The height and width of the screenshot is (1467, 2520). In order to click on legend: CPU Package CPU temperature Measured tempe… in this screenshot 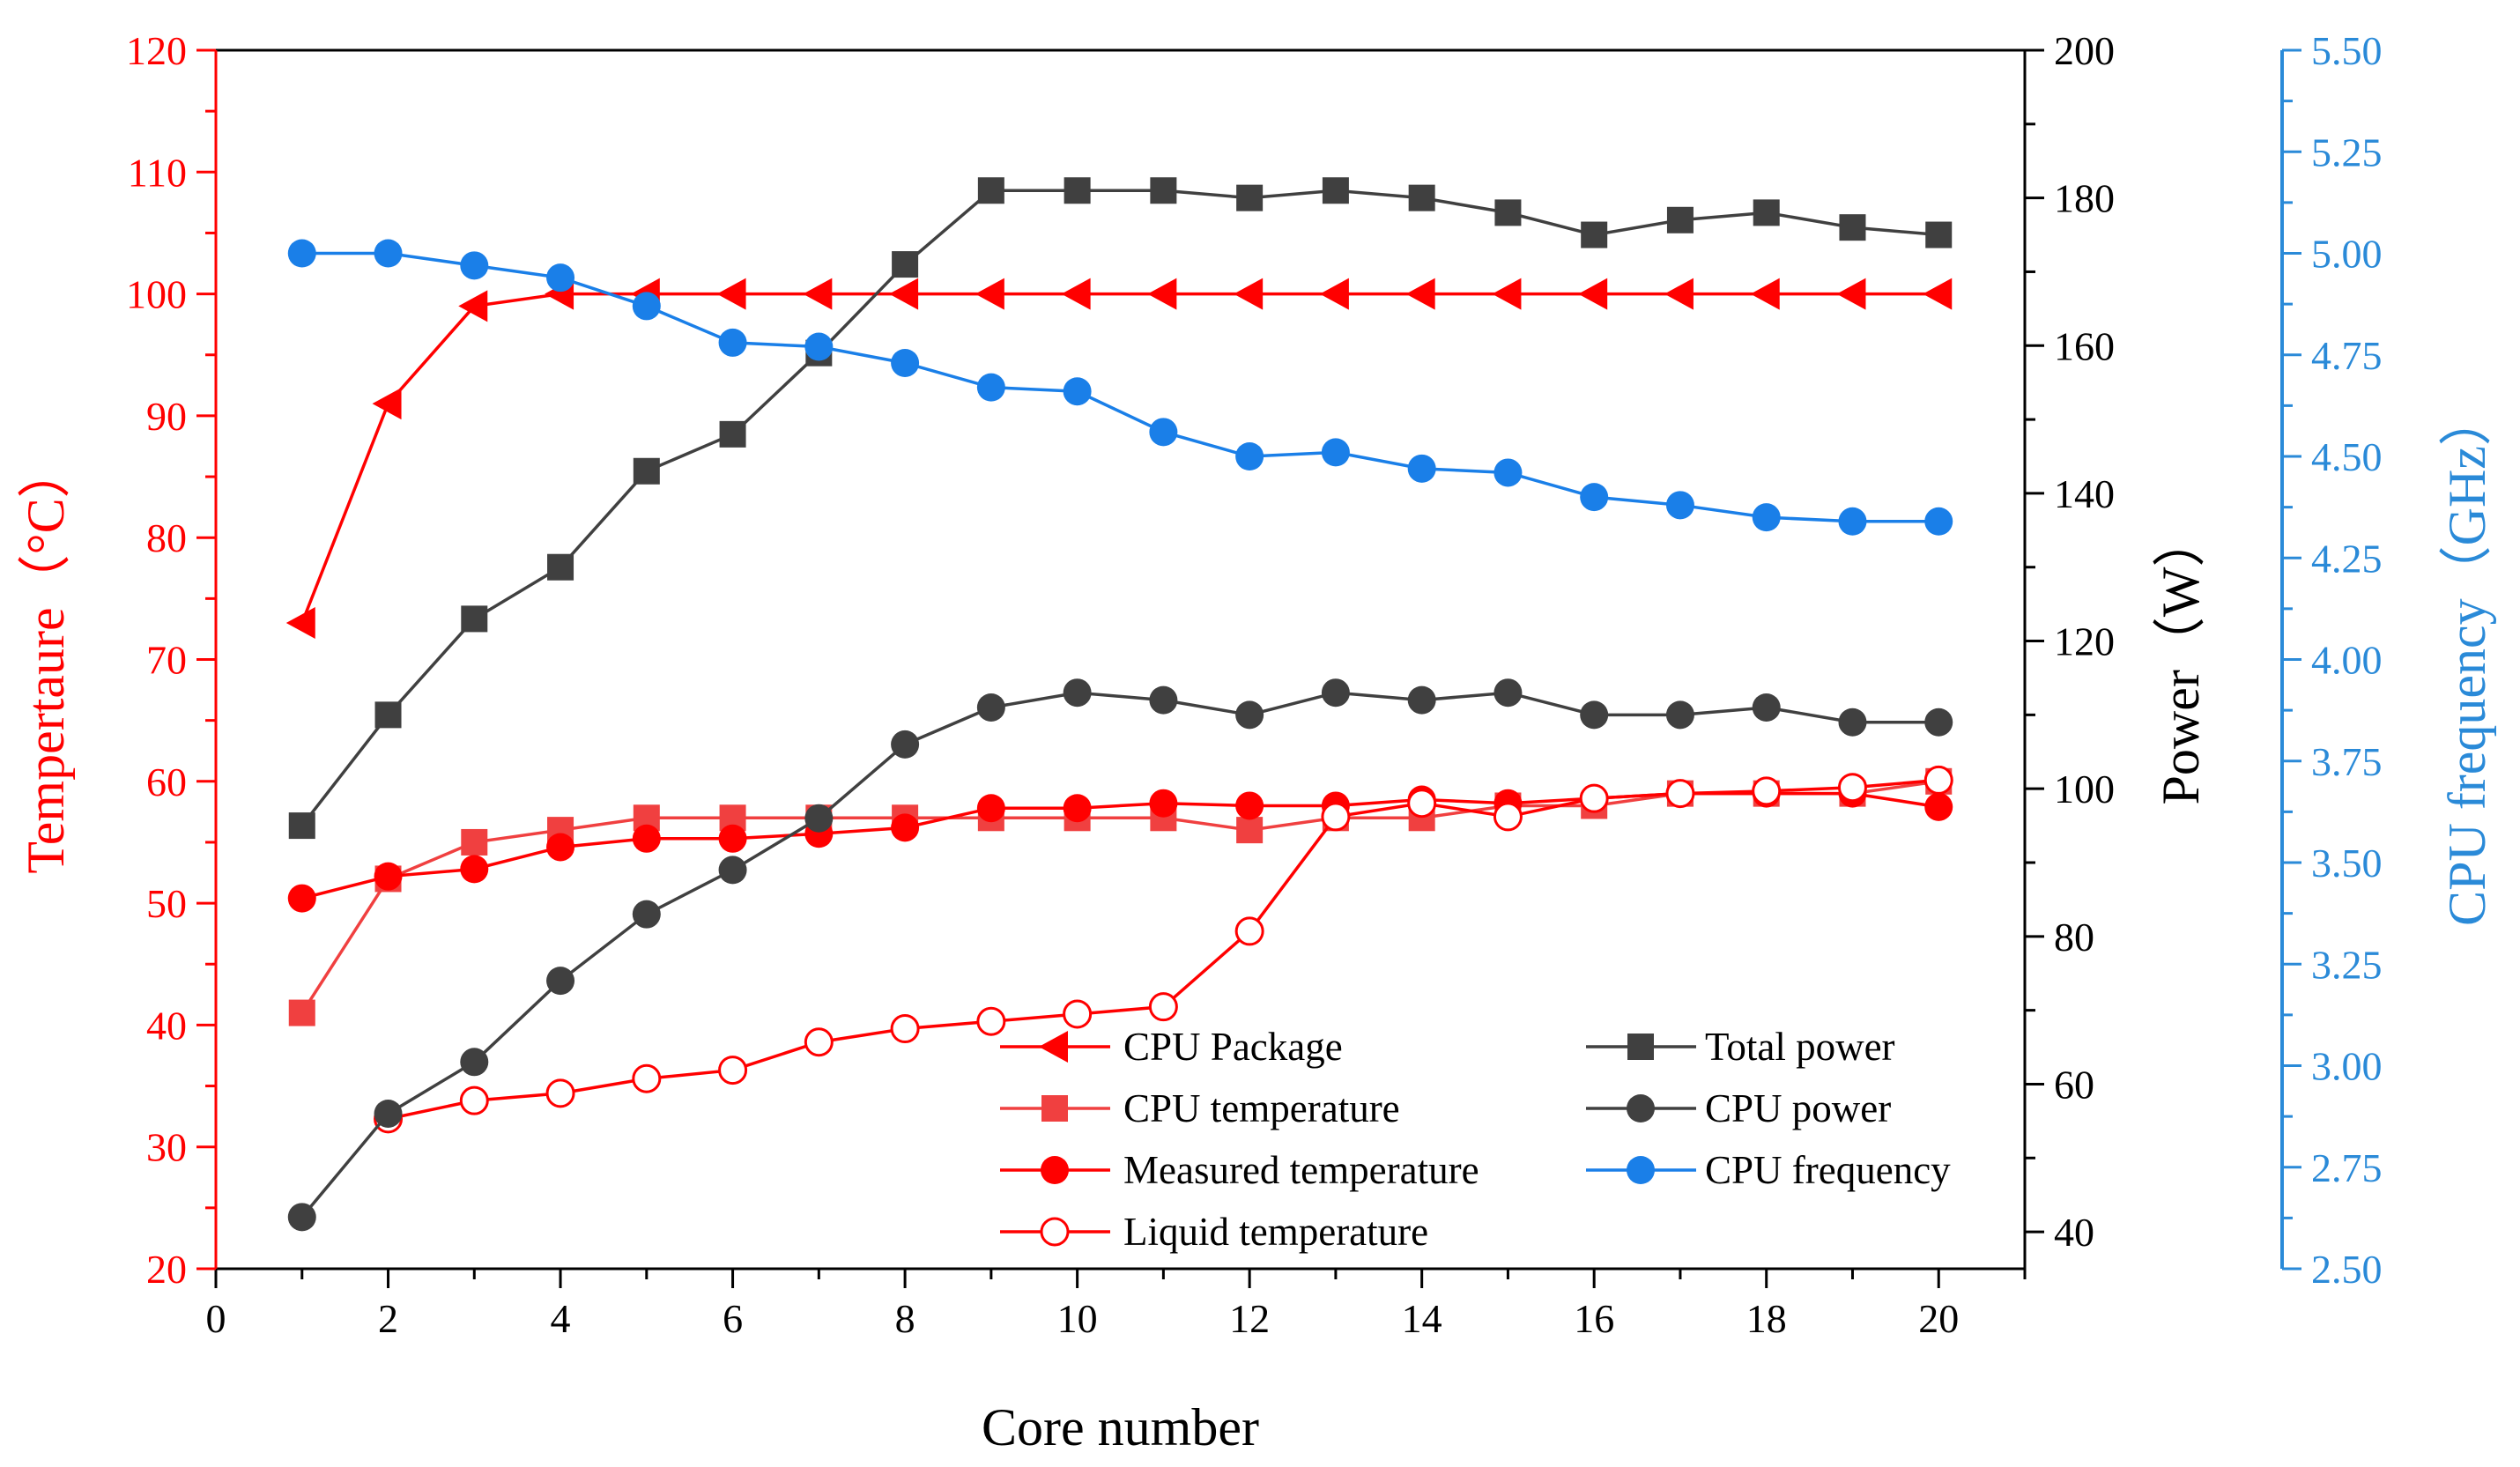, I will do `click(1475, 1139)`.